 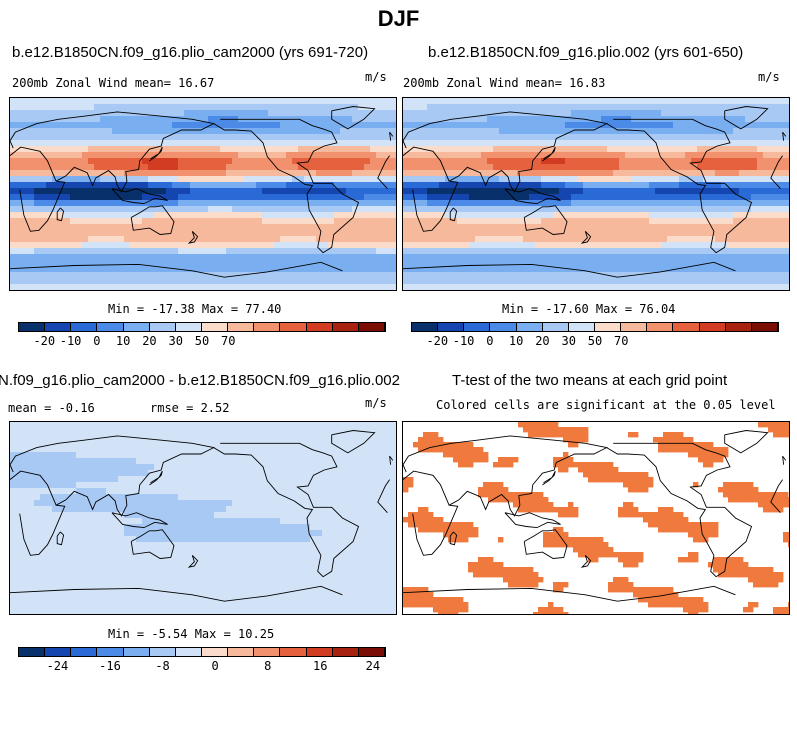 I want to click on colorbar-tick-label: 0, so click(x=490, y=341).